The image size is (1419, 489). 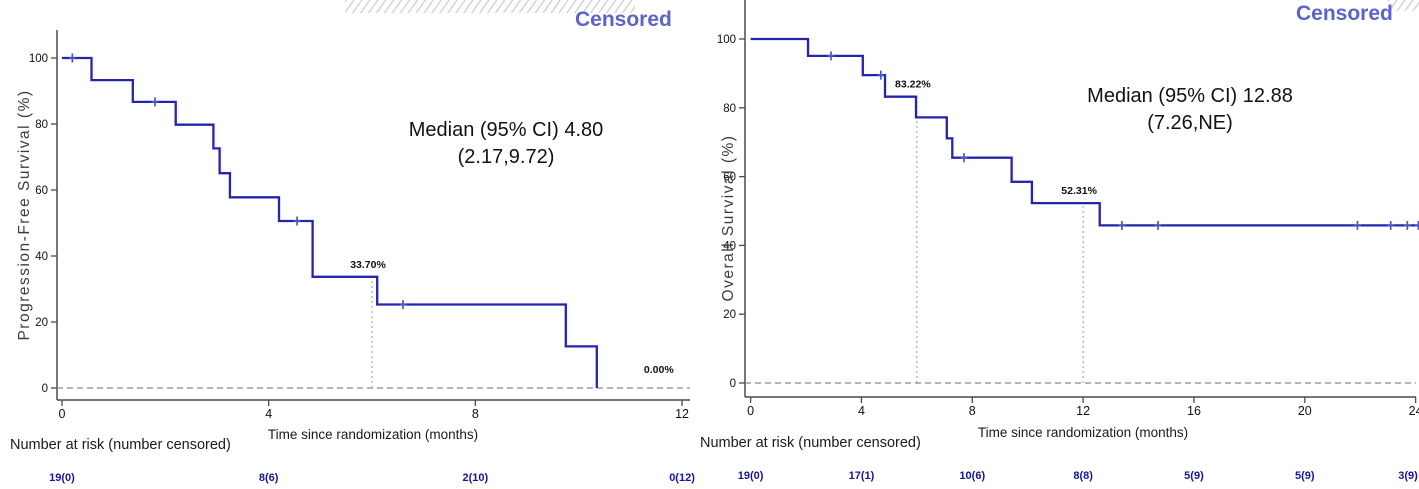 I want to click on pfs-y-tick-label: 0, so click(x=45, y=389).